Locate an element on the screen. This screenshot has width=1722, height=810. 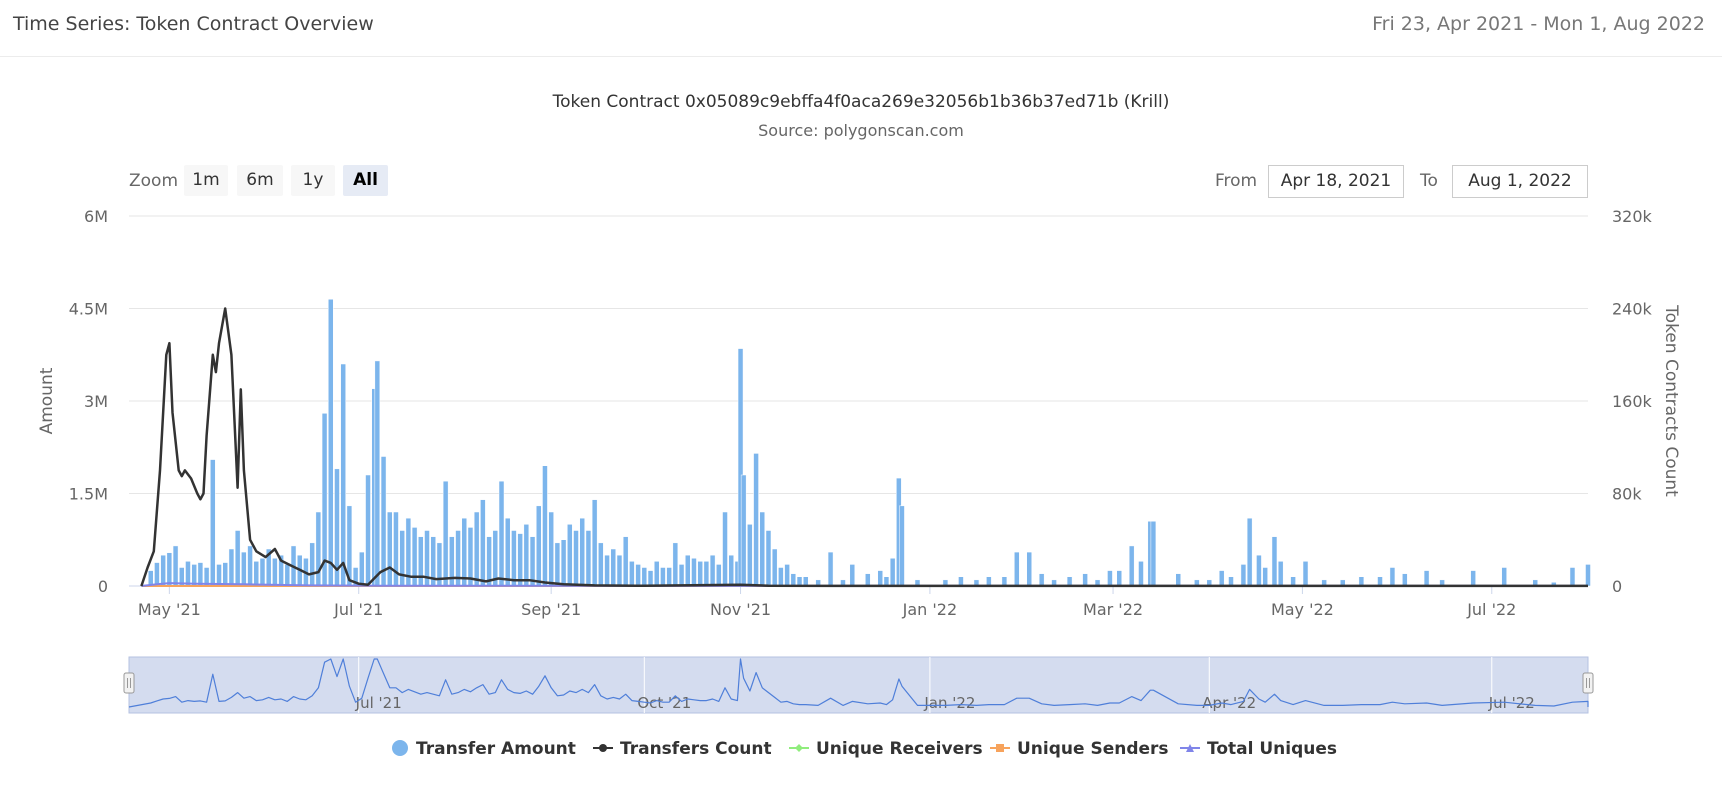
navigator-left-handle is located at coordinates (129, 683).